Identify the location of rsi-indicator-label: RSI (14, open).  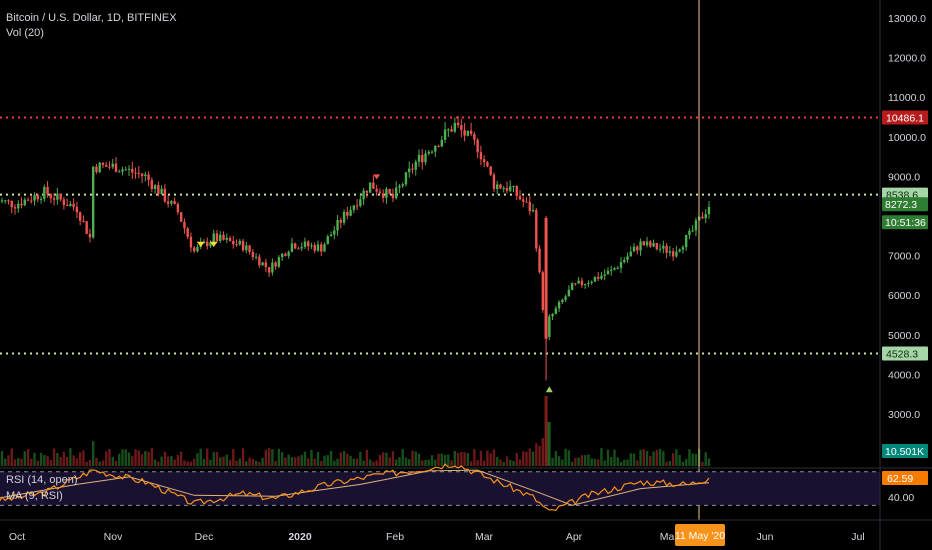
(42, 480).